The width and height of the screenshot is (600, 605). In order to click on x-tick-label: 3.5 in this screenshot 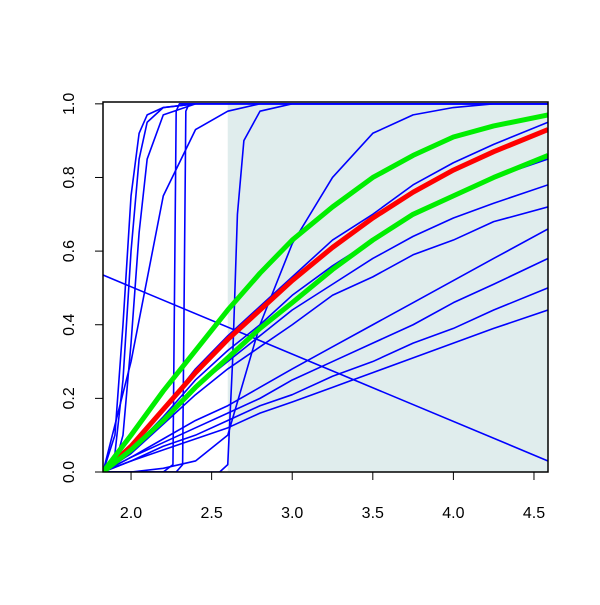, I will do `click(373, 513)`.